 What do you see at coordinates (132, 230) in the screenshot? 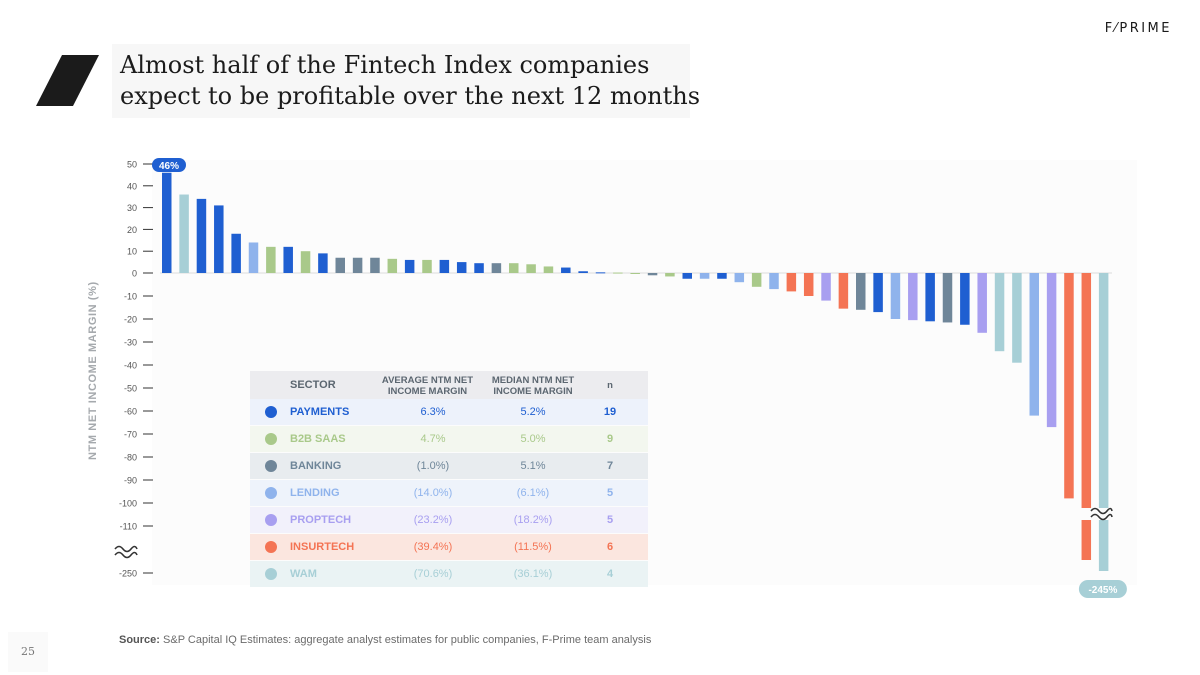
I see `y-tick-label: 20` at bounding box center [132, 230].